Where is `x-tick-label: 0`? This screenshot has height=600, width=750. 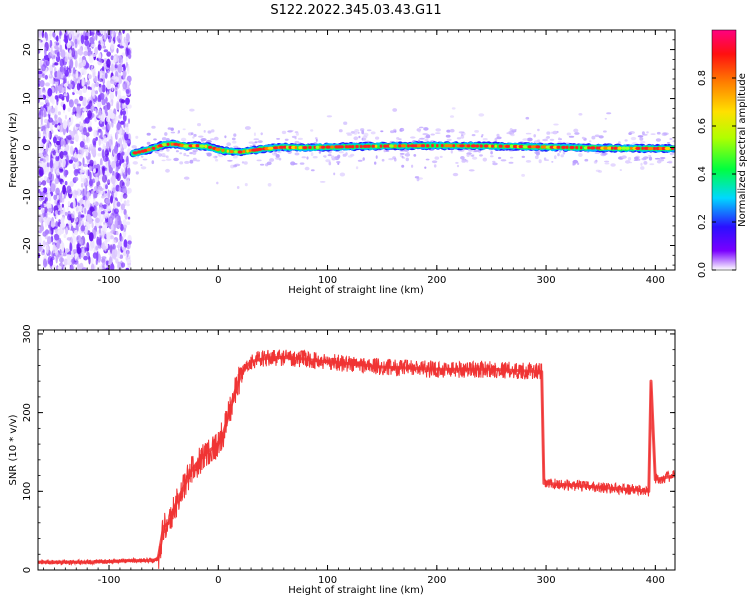
x-tick-label: 0 is located at coordinates (218, 280).